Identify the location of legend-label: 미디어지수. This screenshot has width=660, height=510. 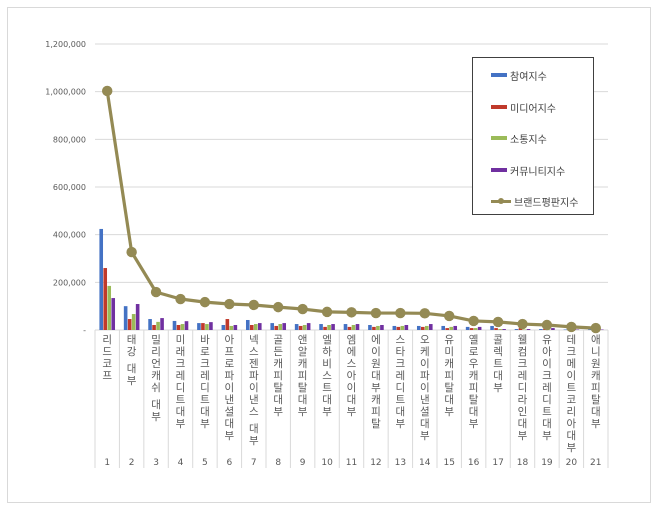
(533, 109).